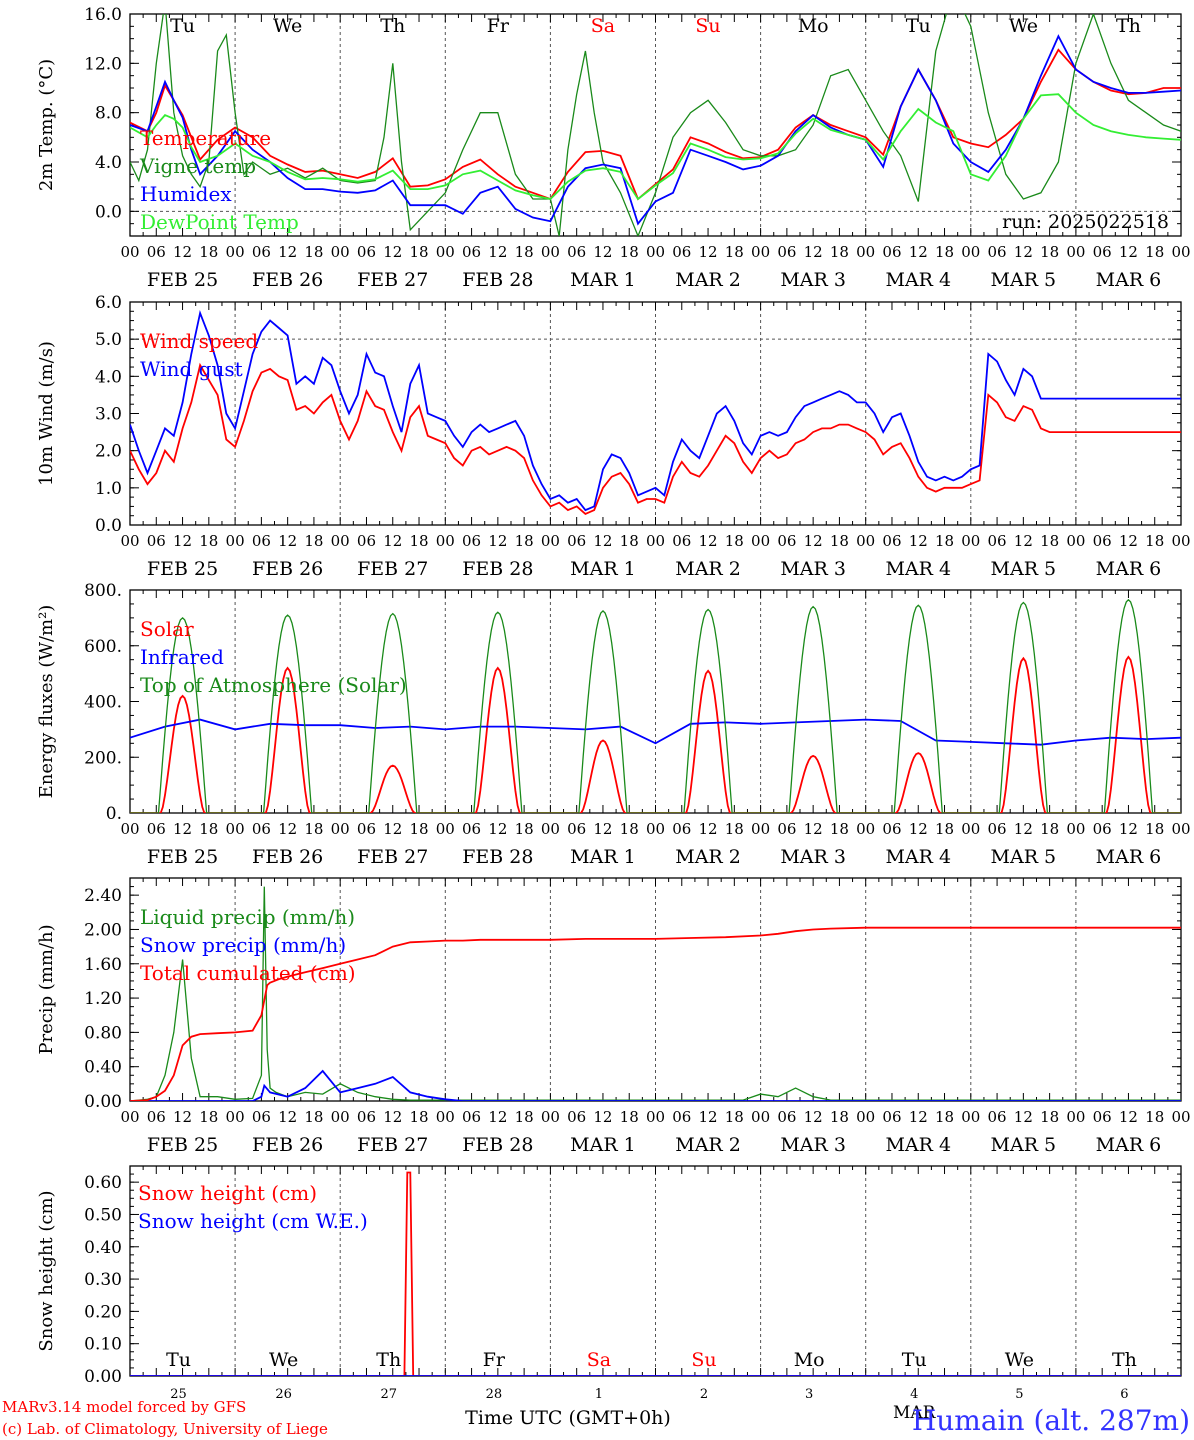  I want to click on legend-entry: Wind speed, so click(199, 341).